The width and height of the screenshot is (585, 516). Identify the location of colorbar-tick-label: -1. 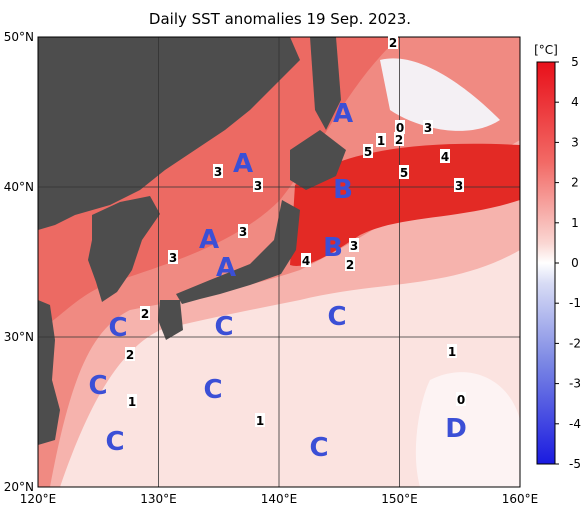
(575, 303).